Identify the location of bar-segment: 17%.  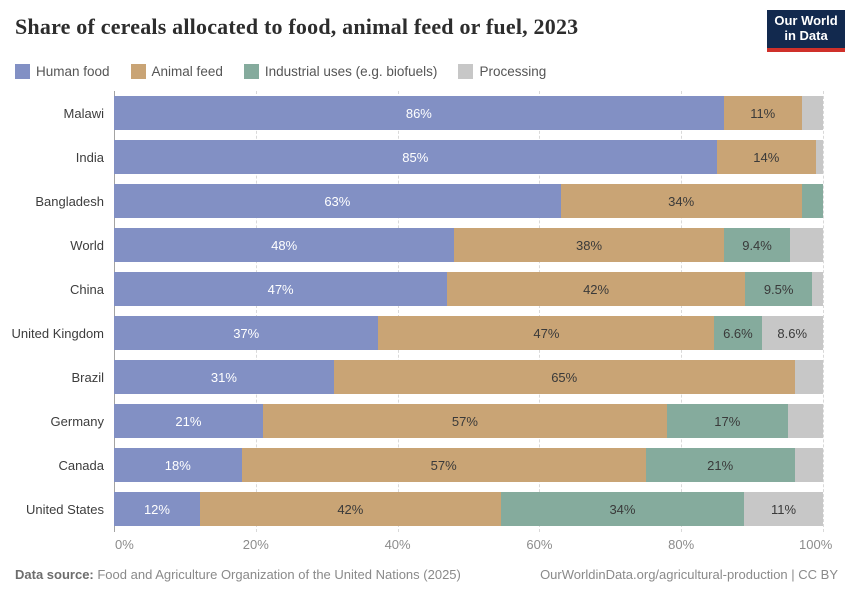
(727, 421).